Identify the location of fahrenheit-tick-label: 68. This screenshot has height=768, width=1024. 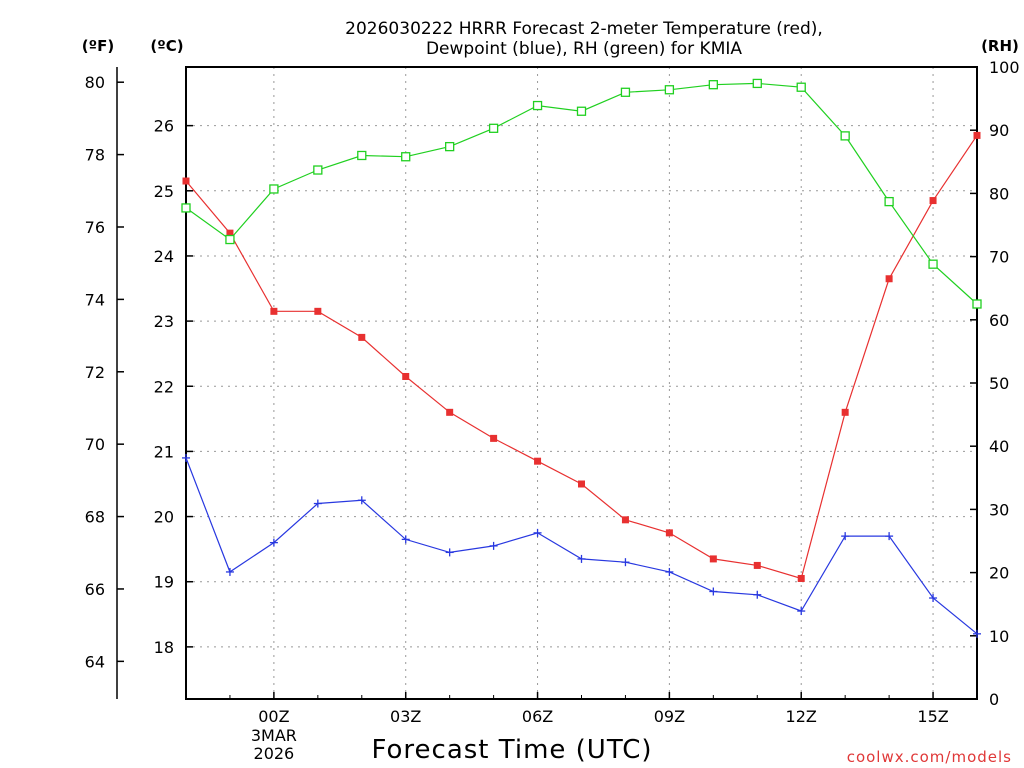
(95, 517).